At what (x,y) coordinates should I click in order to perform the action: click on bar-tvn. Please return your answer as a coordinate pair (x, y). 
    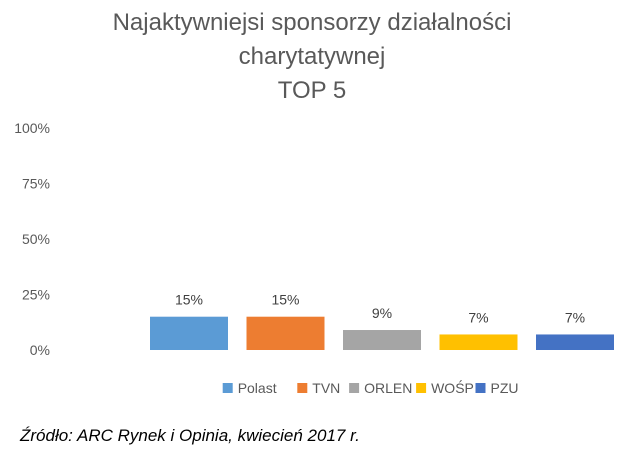
    Looking at the image, I should click on (285, 333).